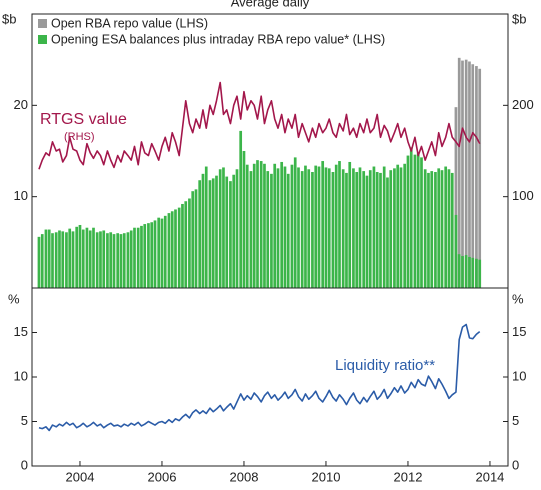  I want to click on y2-axis-unit: $b, so click(519, 18).